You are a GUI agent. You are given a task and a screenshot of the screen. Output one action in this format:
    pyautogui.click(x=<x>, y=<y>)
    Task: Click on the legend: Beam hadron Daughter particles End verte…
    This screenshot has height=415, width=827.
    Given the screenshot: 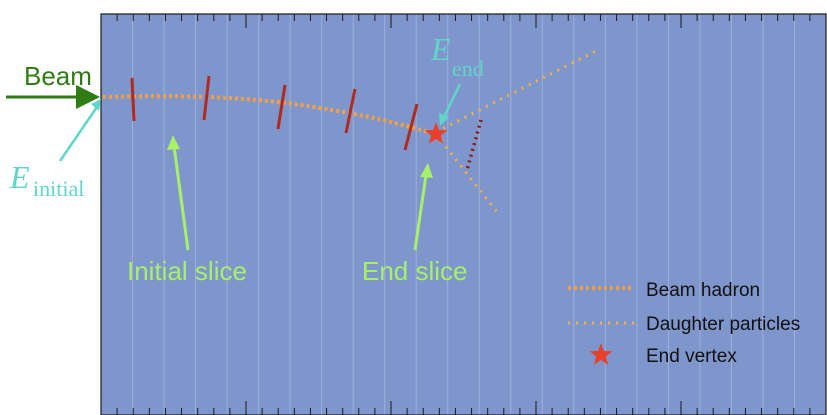 What is the action you would take?
    pyautogui.click(x=684, y=323)
    